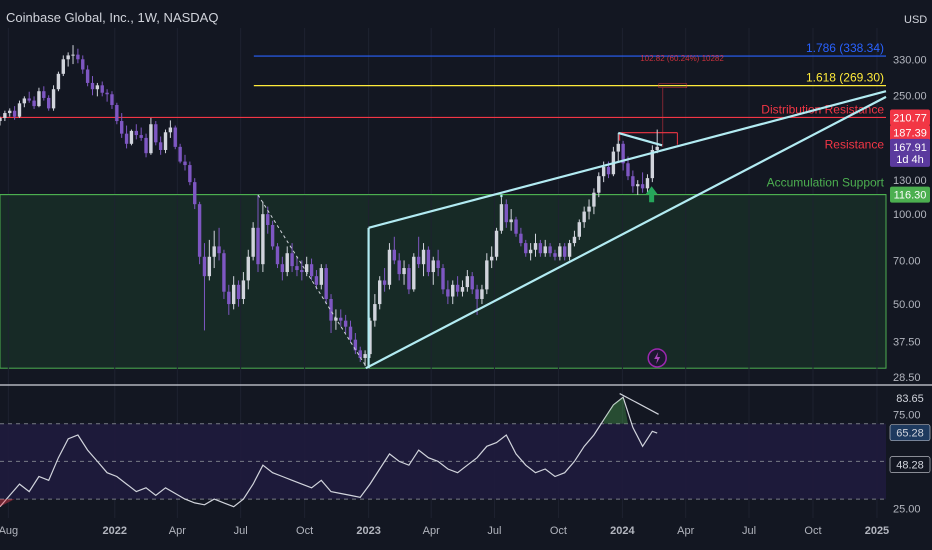  I want to click on price-badge-value: 187.39, so click(910, 134).